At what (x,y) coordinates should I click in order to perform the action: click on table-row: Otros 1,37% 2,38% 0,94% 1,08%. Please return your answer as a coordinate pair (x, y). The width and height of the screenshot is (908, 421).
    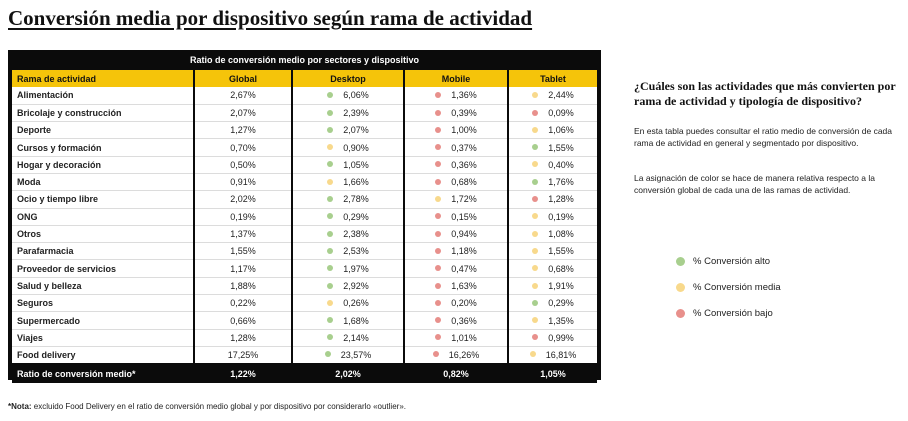
    Looking at the image, I should click on (304, 234).